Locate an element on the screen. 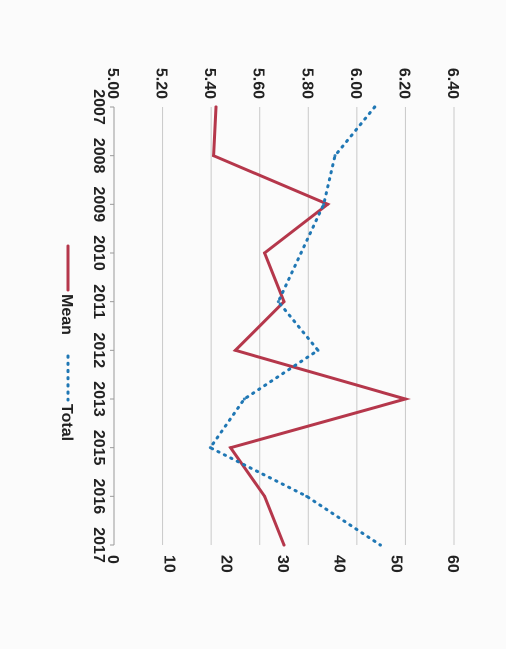  x-axis-tick-label: 2017 is located at coordinates (98, 545).